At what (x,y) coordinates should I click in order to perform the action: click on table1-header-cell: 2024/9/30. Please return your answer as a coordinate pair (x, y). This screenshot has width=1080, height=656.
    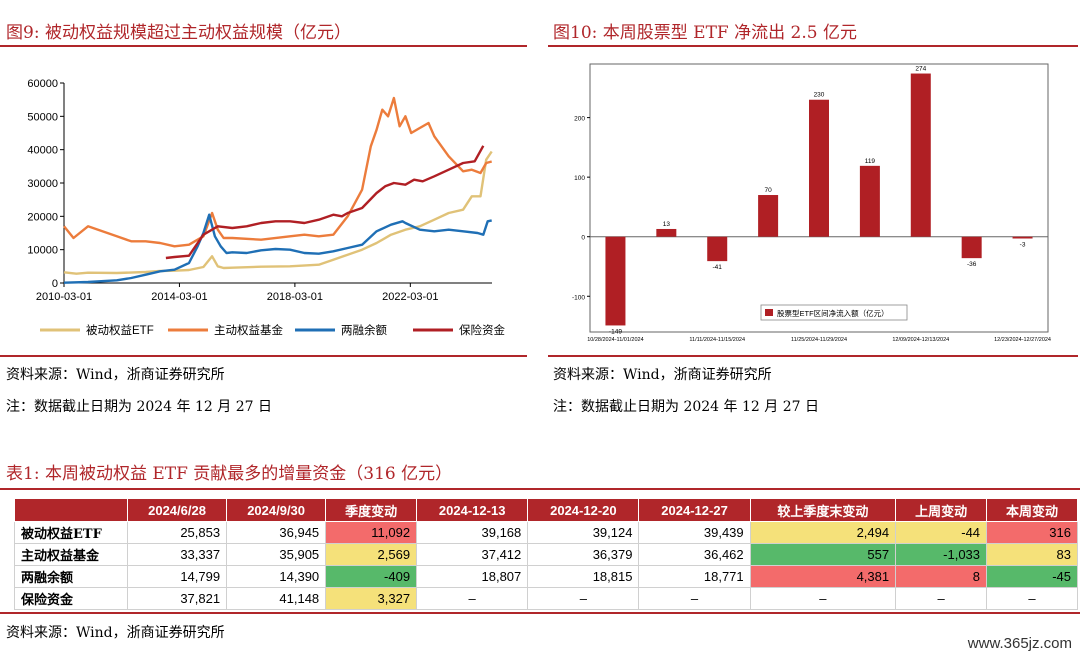
    Looking at the image, I should click on (276, 510).